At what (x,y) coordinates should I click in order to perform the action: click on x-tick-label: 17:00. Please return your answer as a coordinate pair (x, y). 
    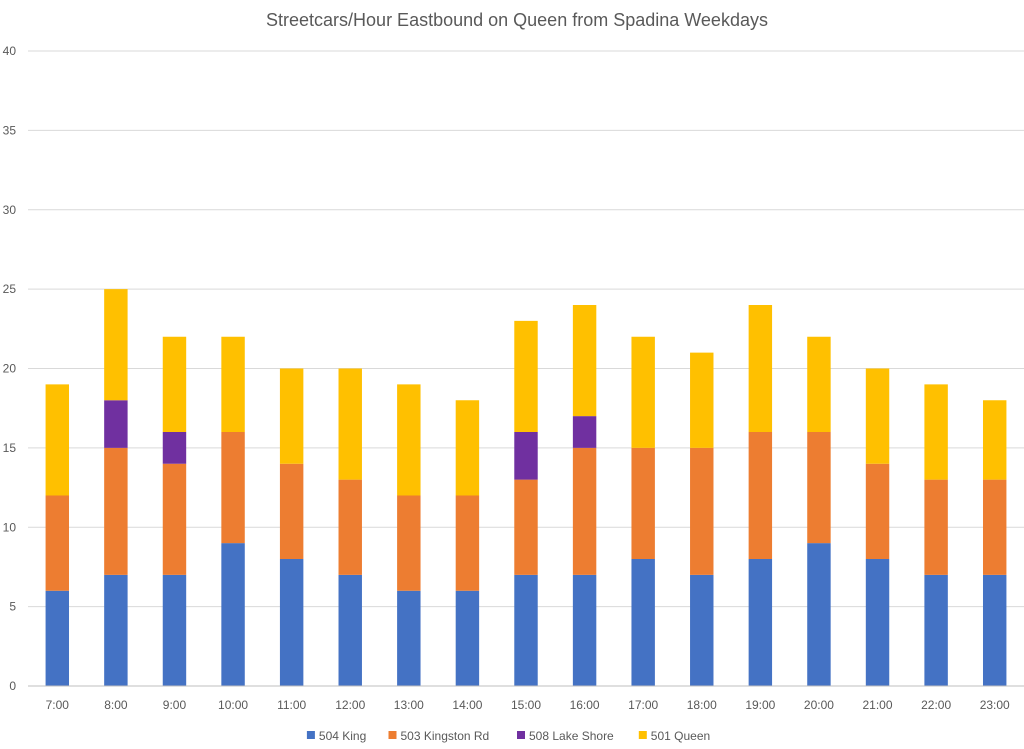
    Looking at the image, I should click on (643, 705).